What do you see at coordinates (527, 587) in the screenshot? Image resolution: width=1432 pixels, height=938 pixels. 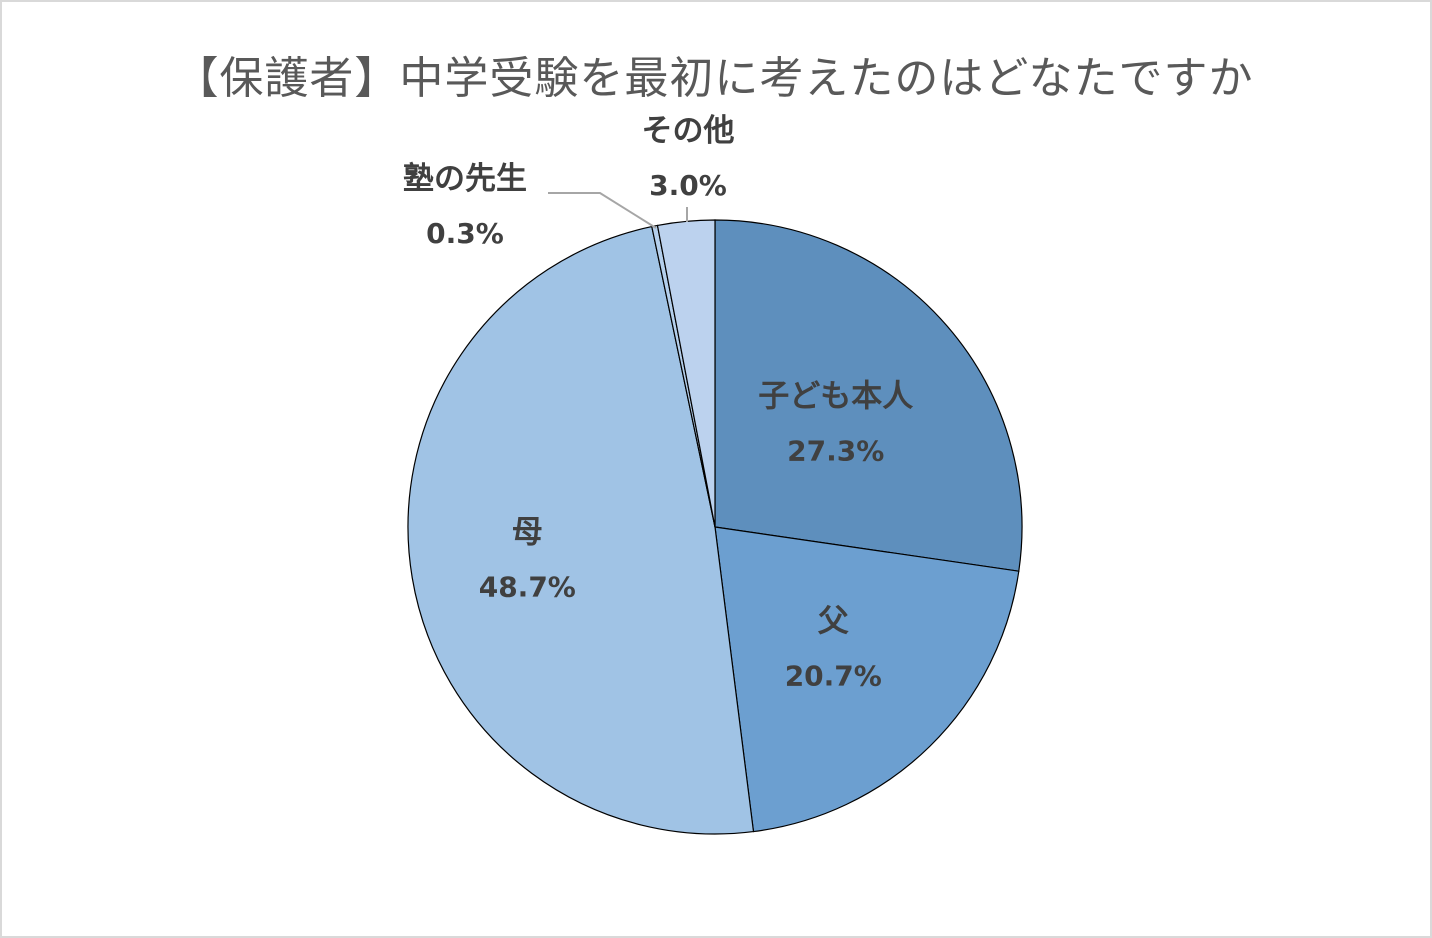 I see `slice-label-value-3: 48.7%` at bounding box center [527, 587].